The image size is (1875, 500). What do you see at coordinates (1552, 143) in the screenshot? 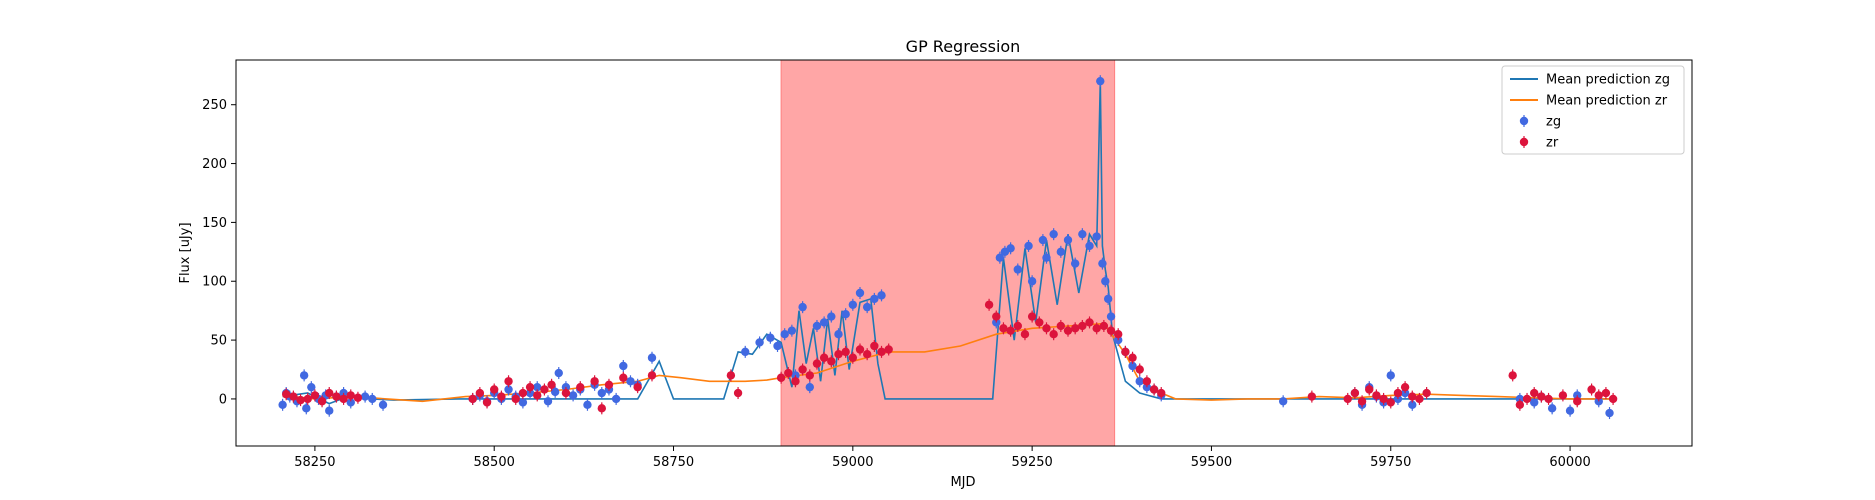
I see `legend-label: zr` at bounding box center [1552, 143].